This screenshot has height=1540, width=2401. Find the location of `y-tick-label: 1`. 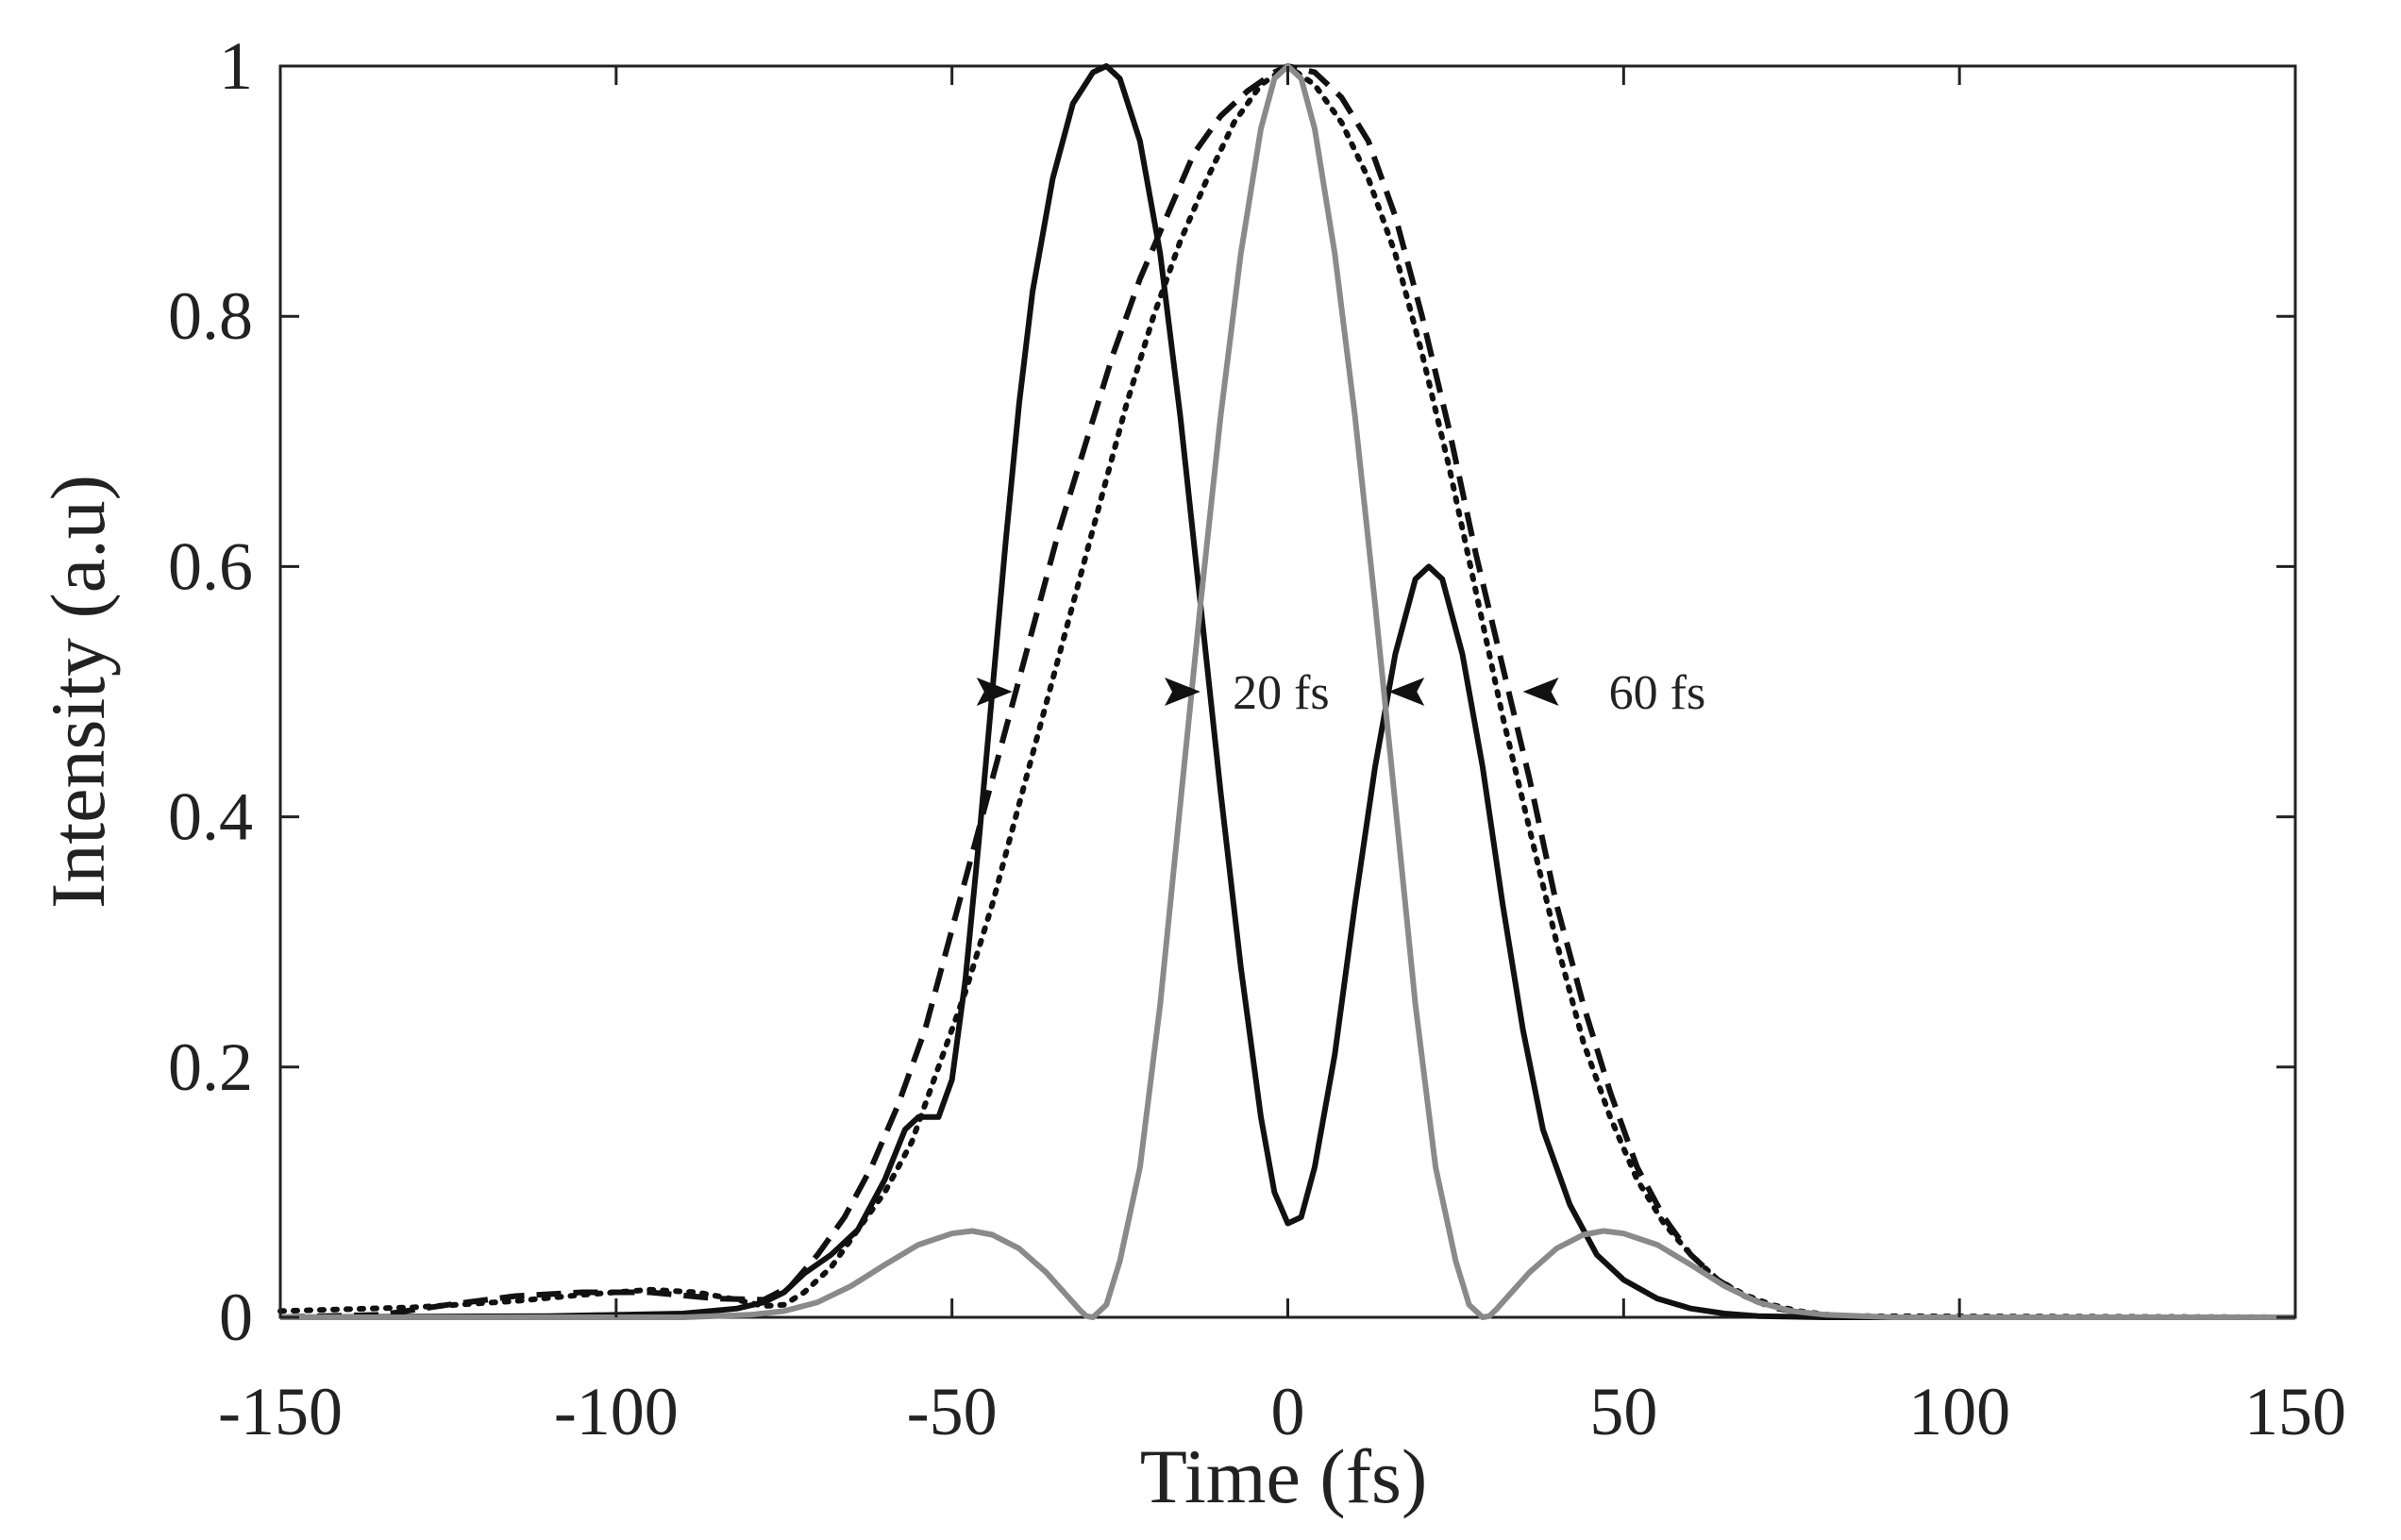

y-tick-label: 1 is located at coordinates (236, 66).